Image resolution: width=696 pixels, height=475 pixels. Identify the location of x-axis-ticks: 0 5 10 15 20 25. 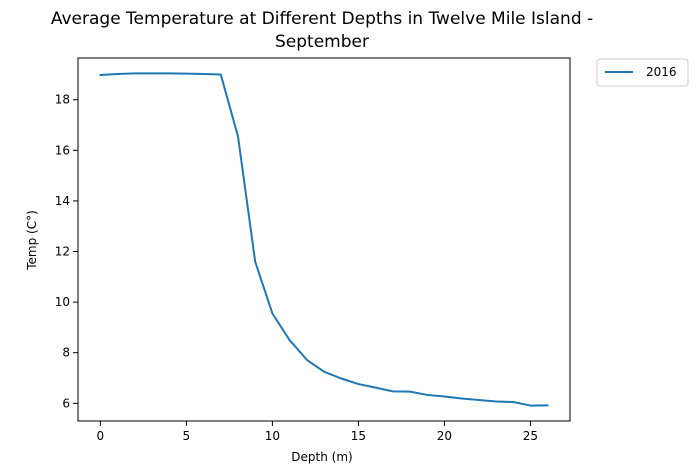
(317, 432).